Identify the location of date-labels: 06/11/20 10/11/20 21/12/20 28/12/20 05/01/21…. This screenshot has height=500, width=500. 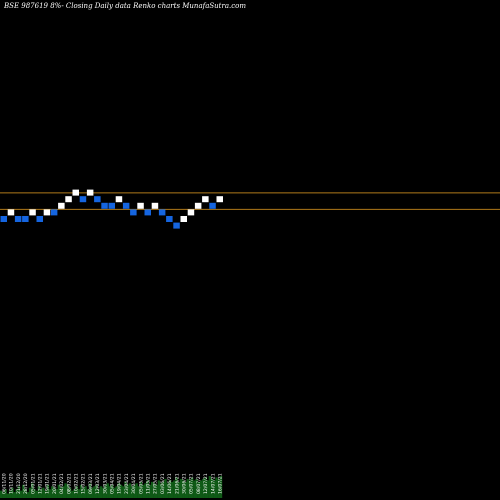
(113, 483).